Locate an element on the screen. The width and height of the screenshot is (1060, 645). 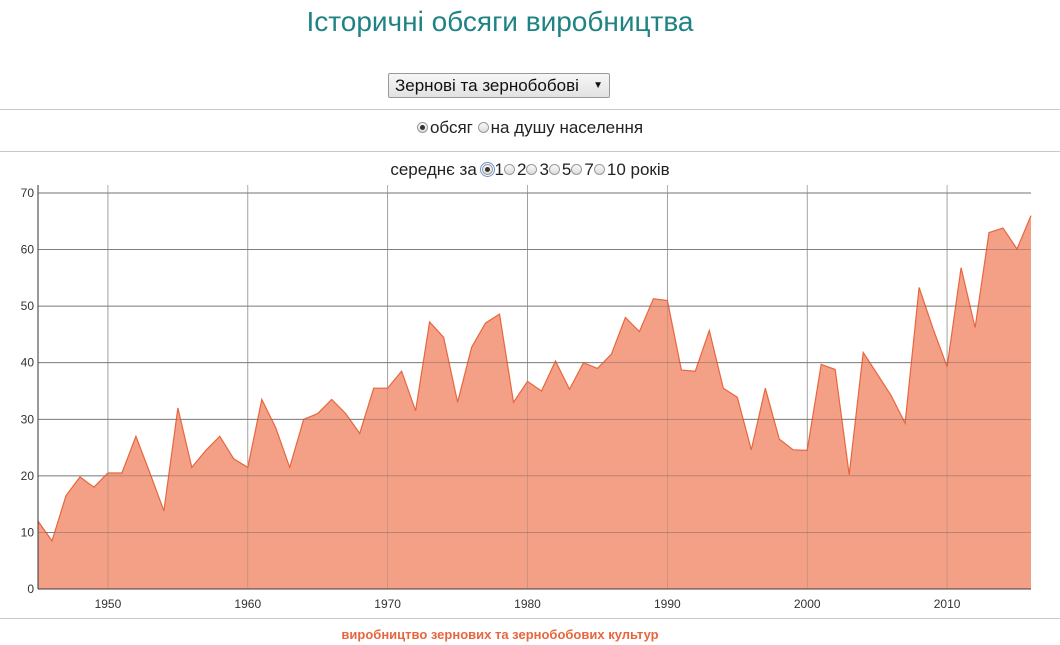
y-tick-label: 60 is located at coordinates (28, 250).